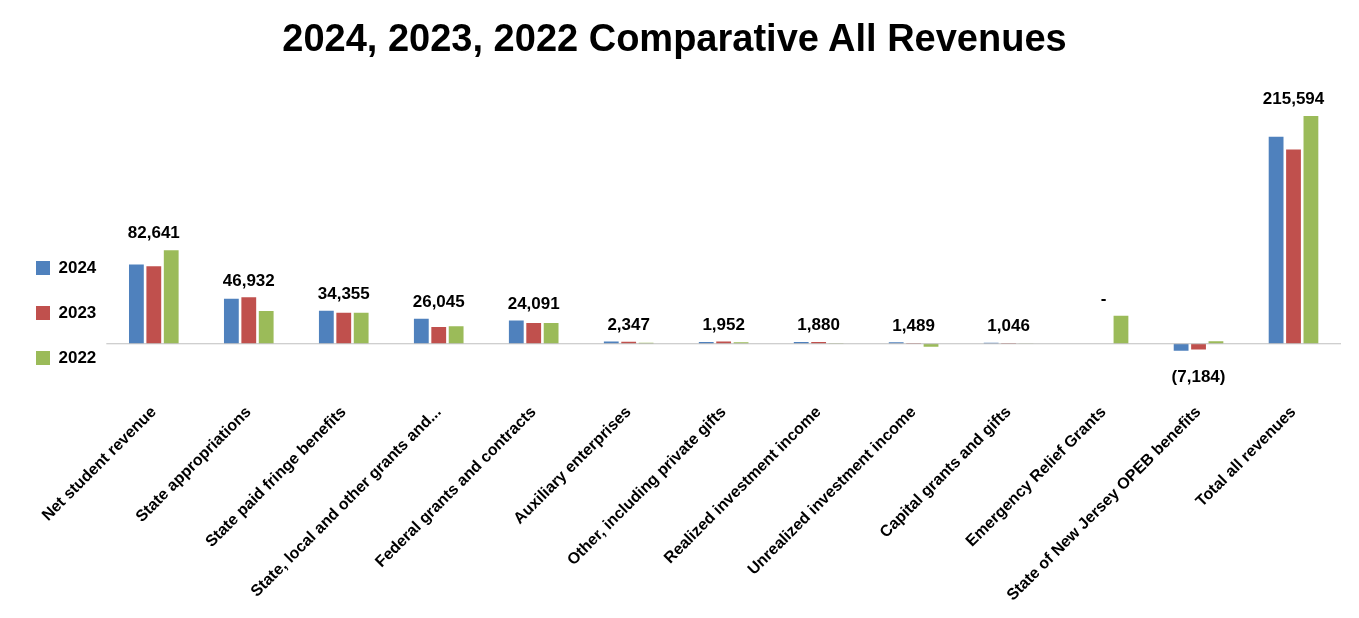  What do you see at coordinates (818, 325) in the screenshot?
I see `data-label: 1,880` at bounding box center [818, 325].